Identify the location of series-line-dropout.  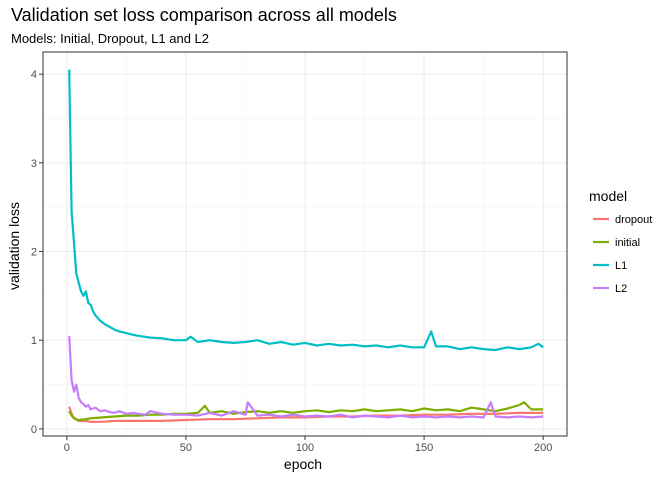
(306, 414).